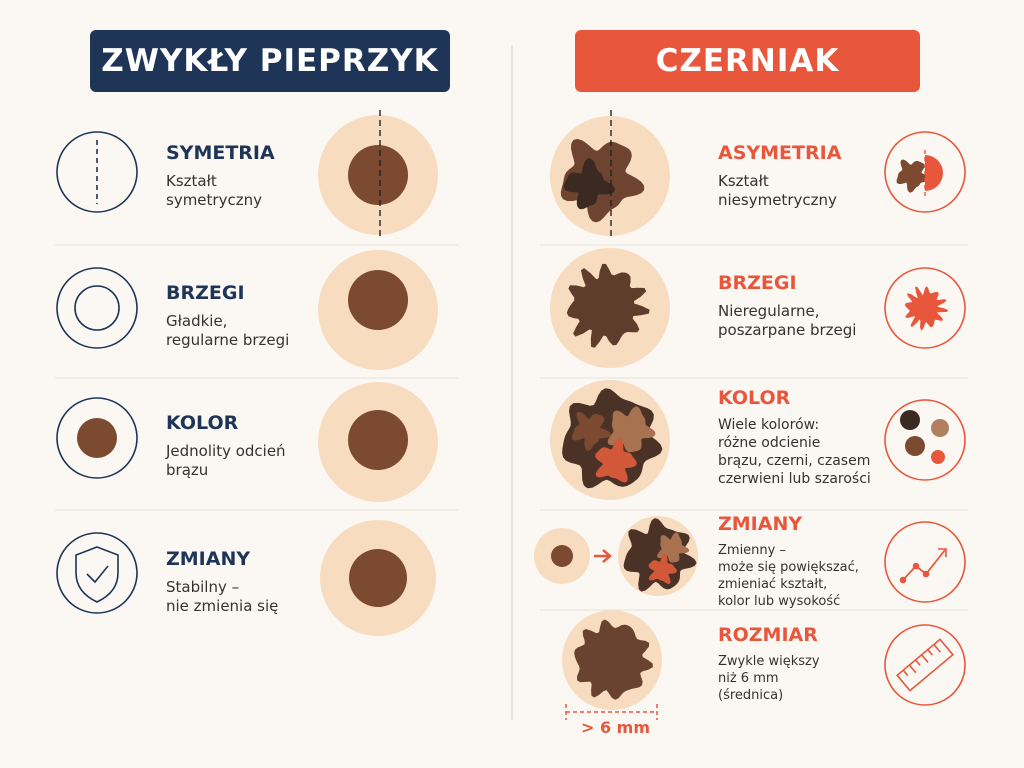 Image resolution: width=1024 pixels, height=768 pixels. Describe the element at coordinates (788, 567) in the screenshot. I see `row-text: może się powiększać,` at that location.